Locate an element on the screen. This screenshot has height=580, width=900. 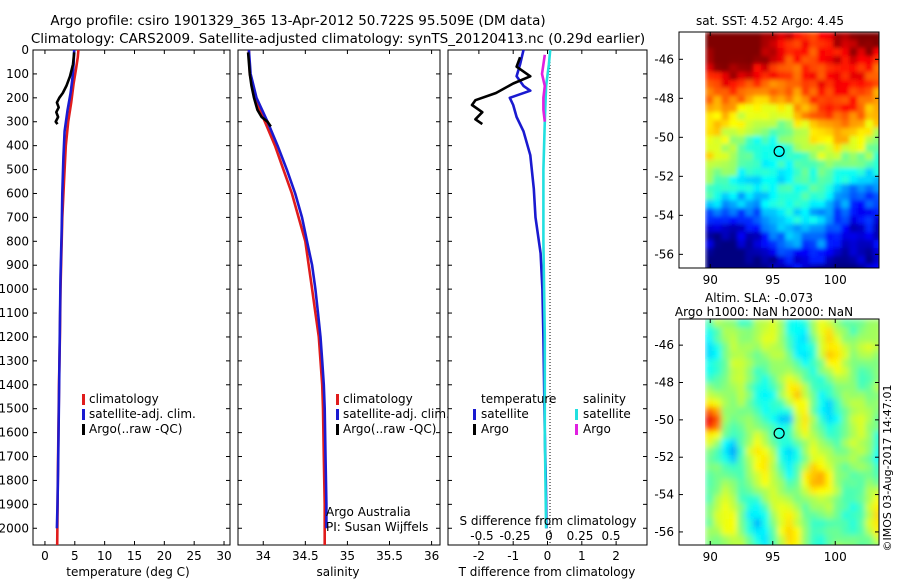
x-tick-label: 30 is located at coordinates (223, 556).